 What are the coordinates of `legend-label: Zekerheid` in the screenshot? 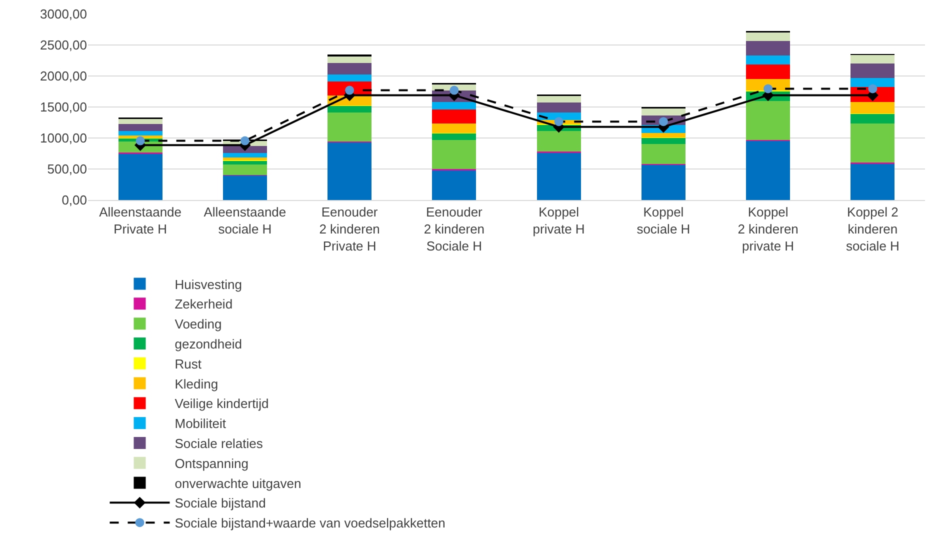 It's located at (203, 304).